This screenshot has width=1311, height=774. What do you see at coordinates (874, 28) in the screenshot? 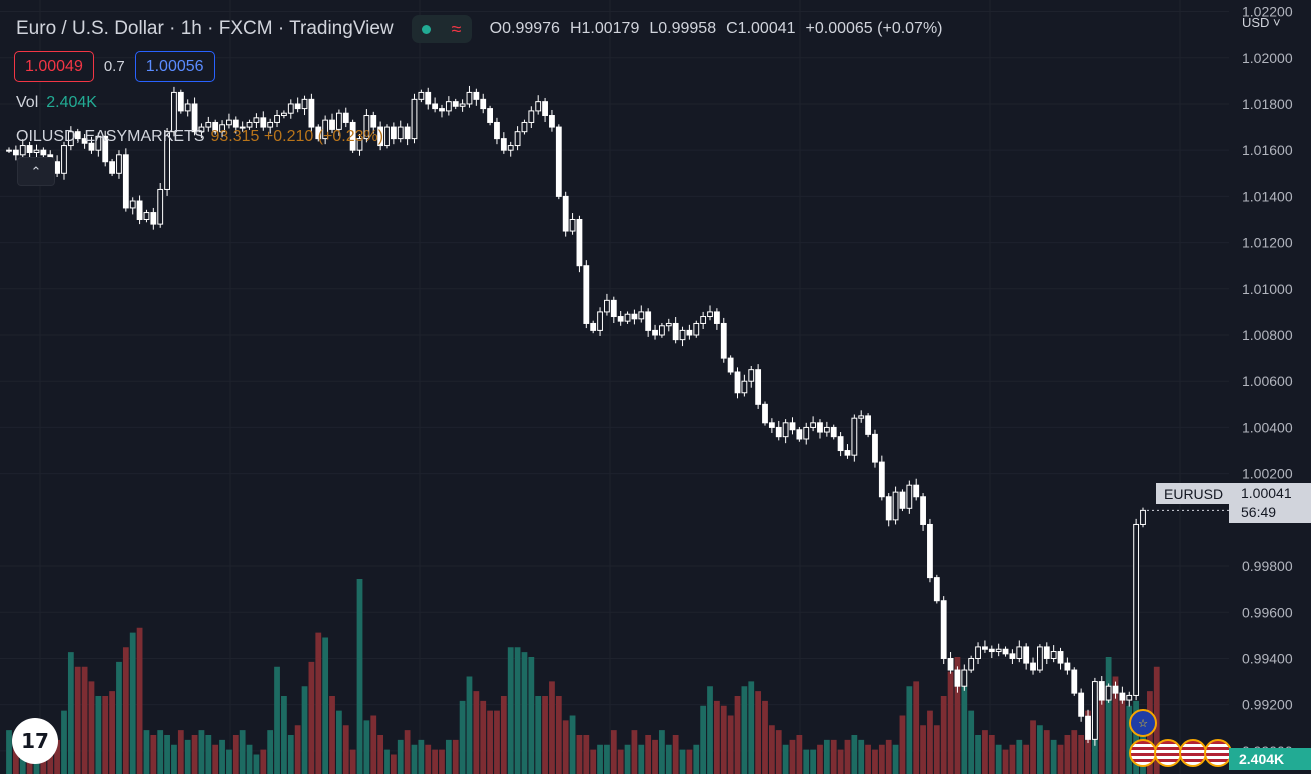
I see `change-value: +0.00065 (+0.07%)` at bounding box center [874, 28].